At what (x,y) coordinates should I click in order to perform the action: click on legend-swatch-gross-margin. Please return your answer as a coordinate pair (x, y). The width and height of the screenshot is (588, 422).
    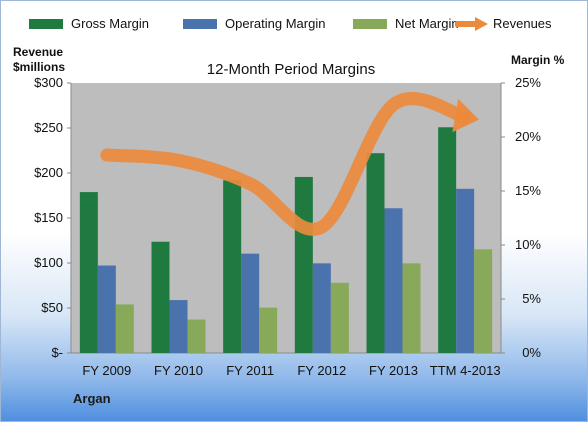
    Looking at the image, I should click on (46, 24).